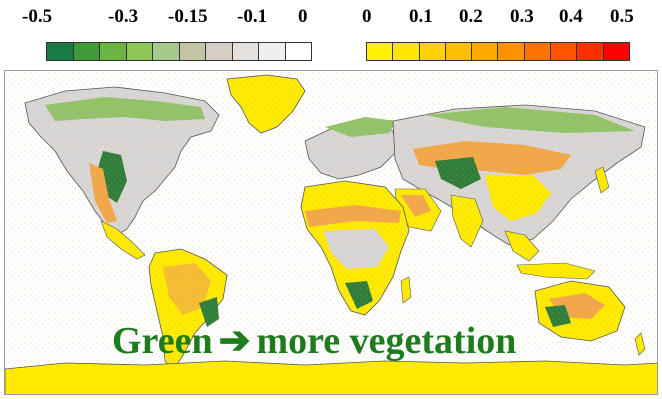 The image size is (662, 399). Describe the element at coordinates (331, 377) in the screenshot. I see `antarctica` at that location.